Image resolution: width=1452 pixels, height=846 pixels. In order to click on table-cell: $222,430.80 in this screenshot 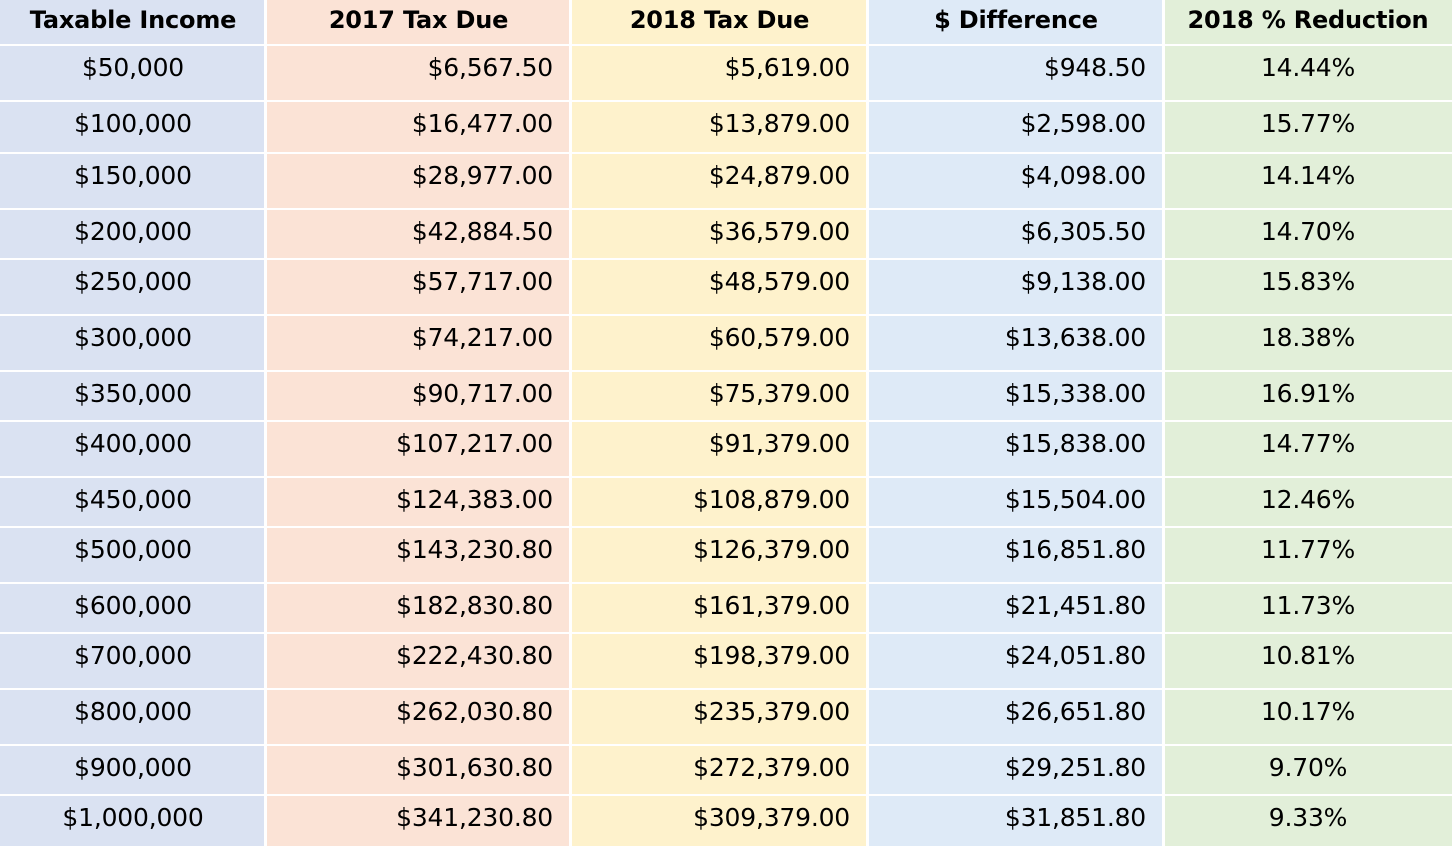, I will do `click(474, 655)`.